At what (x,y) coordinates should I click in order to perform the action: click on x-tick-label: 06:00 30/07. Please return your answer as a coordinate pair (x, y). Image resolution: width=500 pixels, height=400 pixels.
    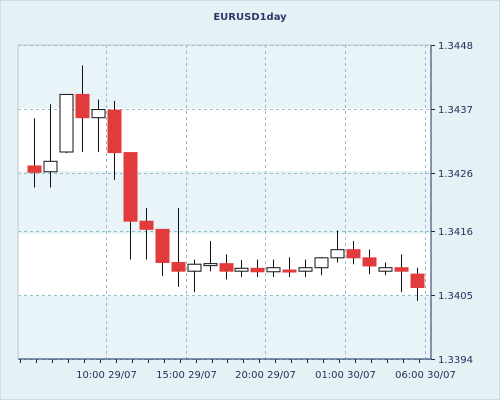
    Looking at the image, I should click on (425, 375).